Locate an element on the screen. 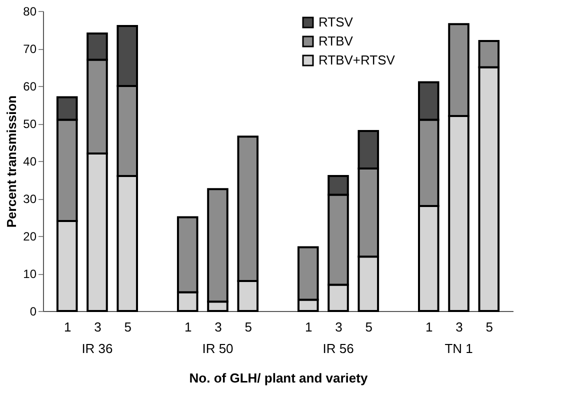  text: IR 56 is located at coordinates (338, 348).